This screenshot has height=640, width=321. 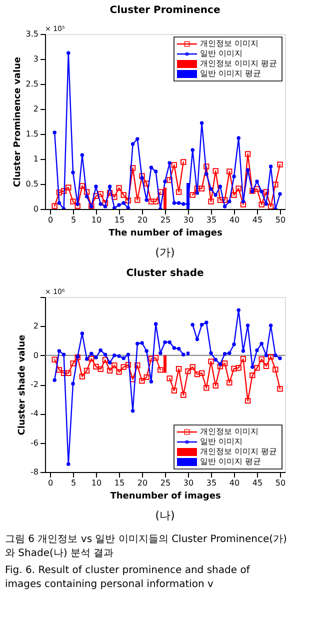 I want to click on y-tick-label: -8, so click(x=34, y=472).